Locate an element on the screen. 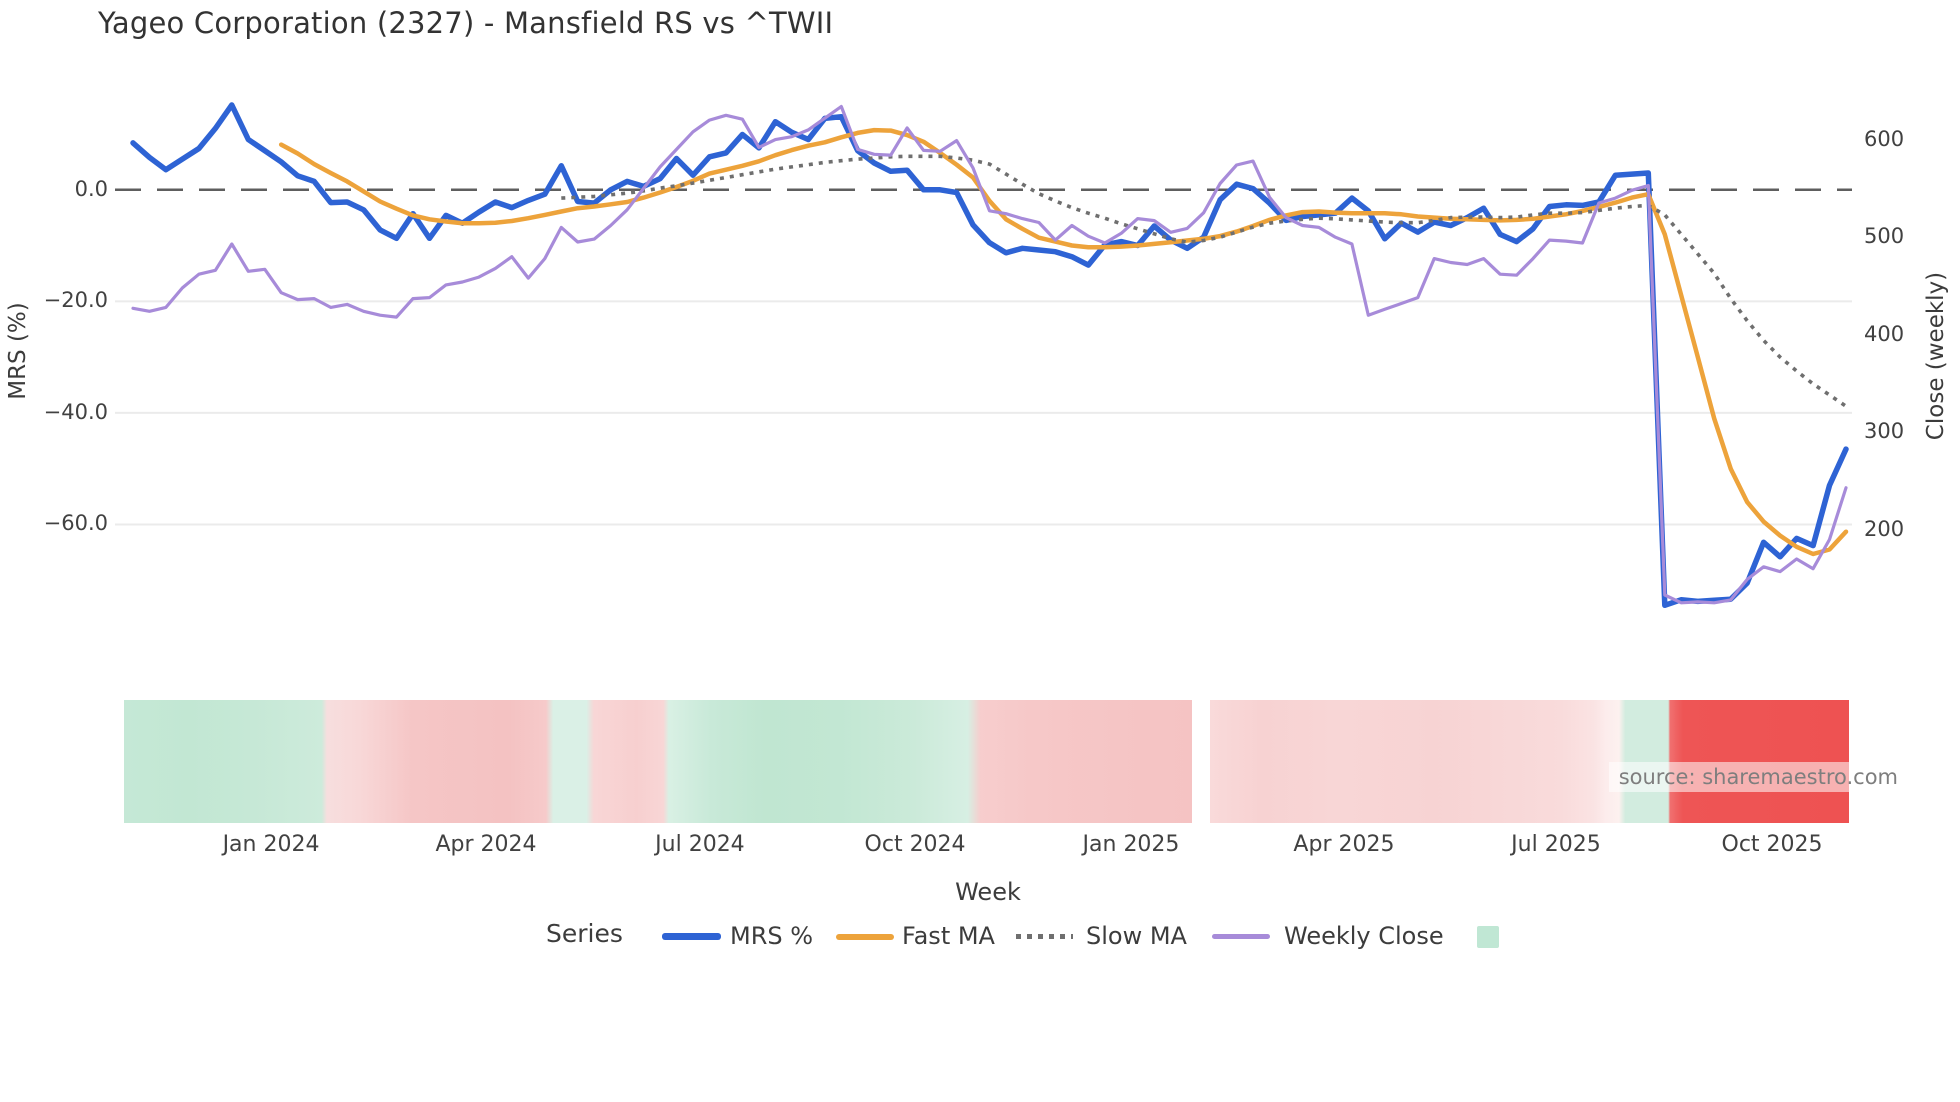 This screenshot has height=1102, width=1960. momentum-heatmap-strip-2025 is located at coordinates (1529, 761).